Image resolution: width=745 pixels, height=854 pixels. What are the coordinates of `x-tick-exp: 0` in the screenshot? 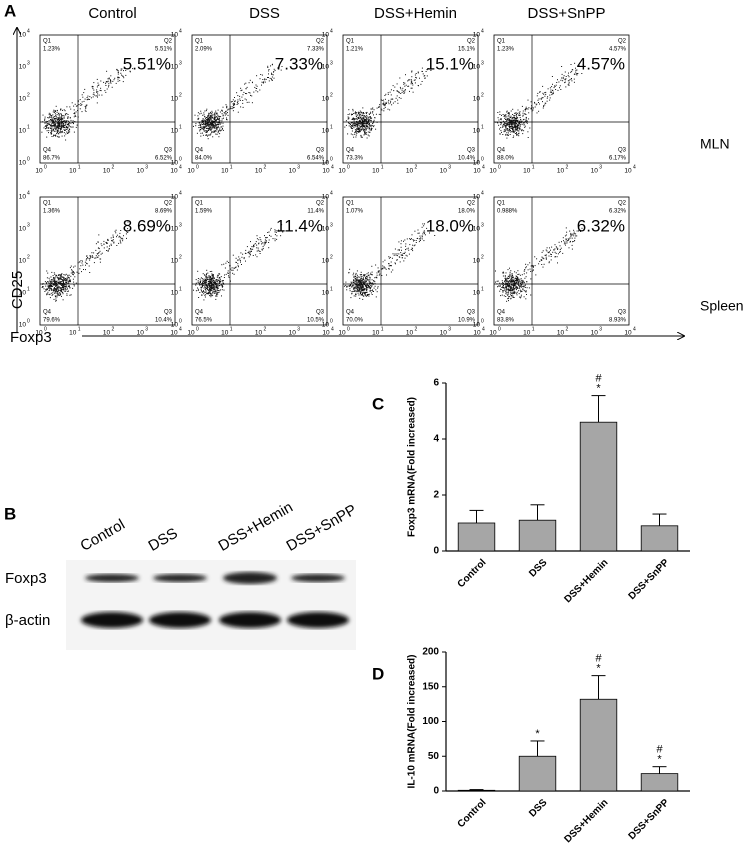 It's located at (499, 329).